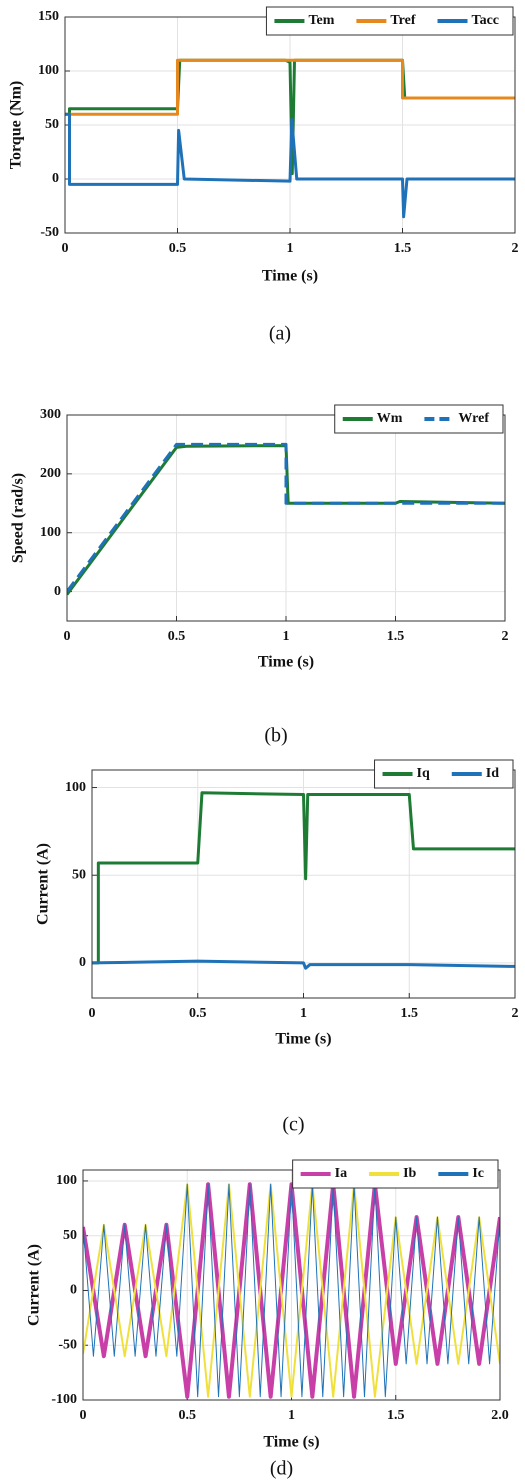 The width and height of the screenshot is (525, 1484). I want to click on caption: (d), so click(281, 1469).